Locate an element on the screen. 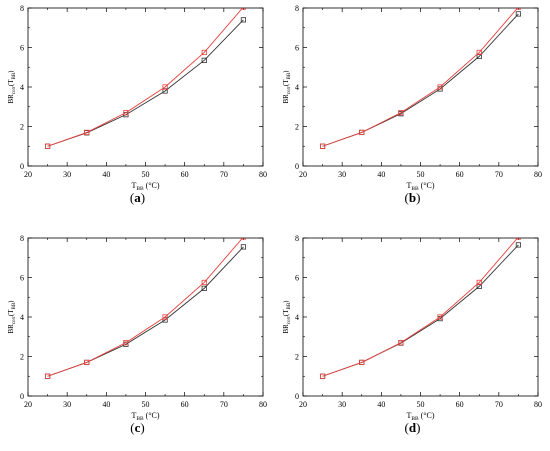 This screenshot has width=550, height=451. caption-a: (a) is located at coordinates (137, 197).